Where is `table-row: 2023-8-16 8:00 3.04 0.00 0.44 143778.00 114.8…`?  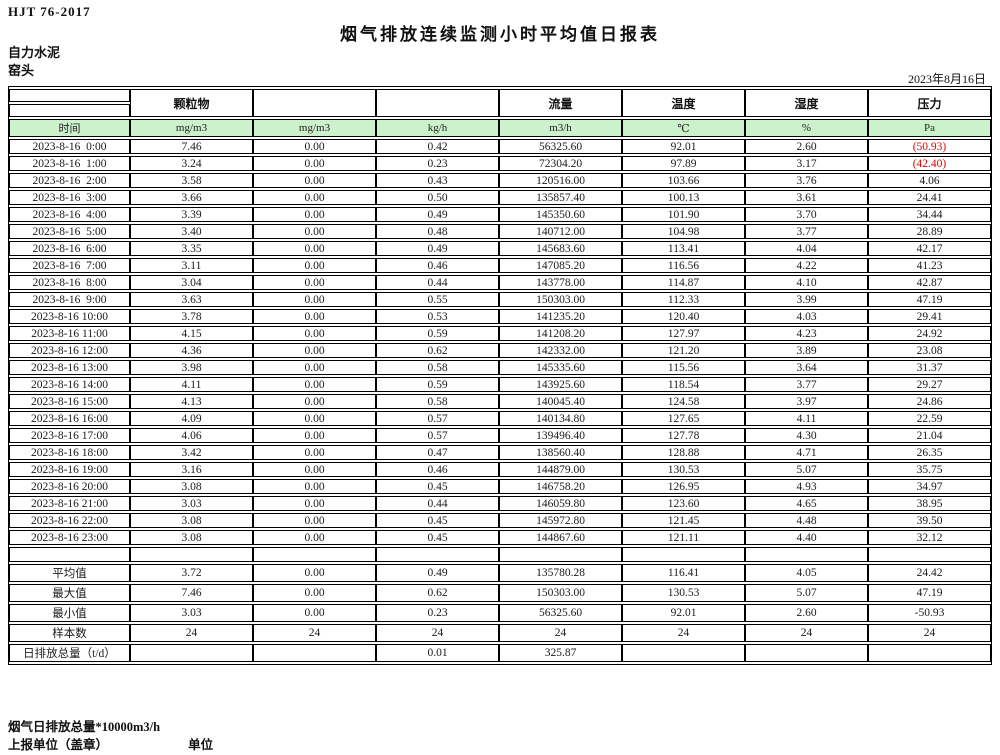 table-row: 2023-8-16 8:00 3.04 0.00 0.44 143778.00 114.8… is located at coordinates (500, 282).